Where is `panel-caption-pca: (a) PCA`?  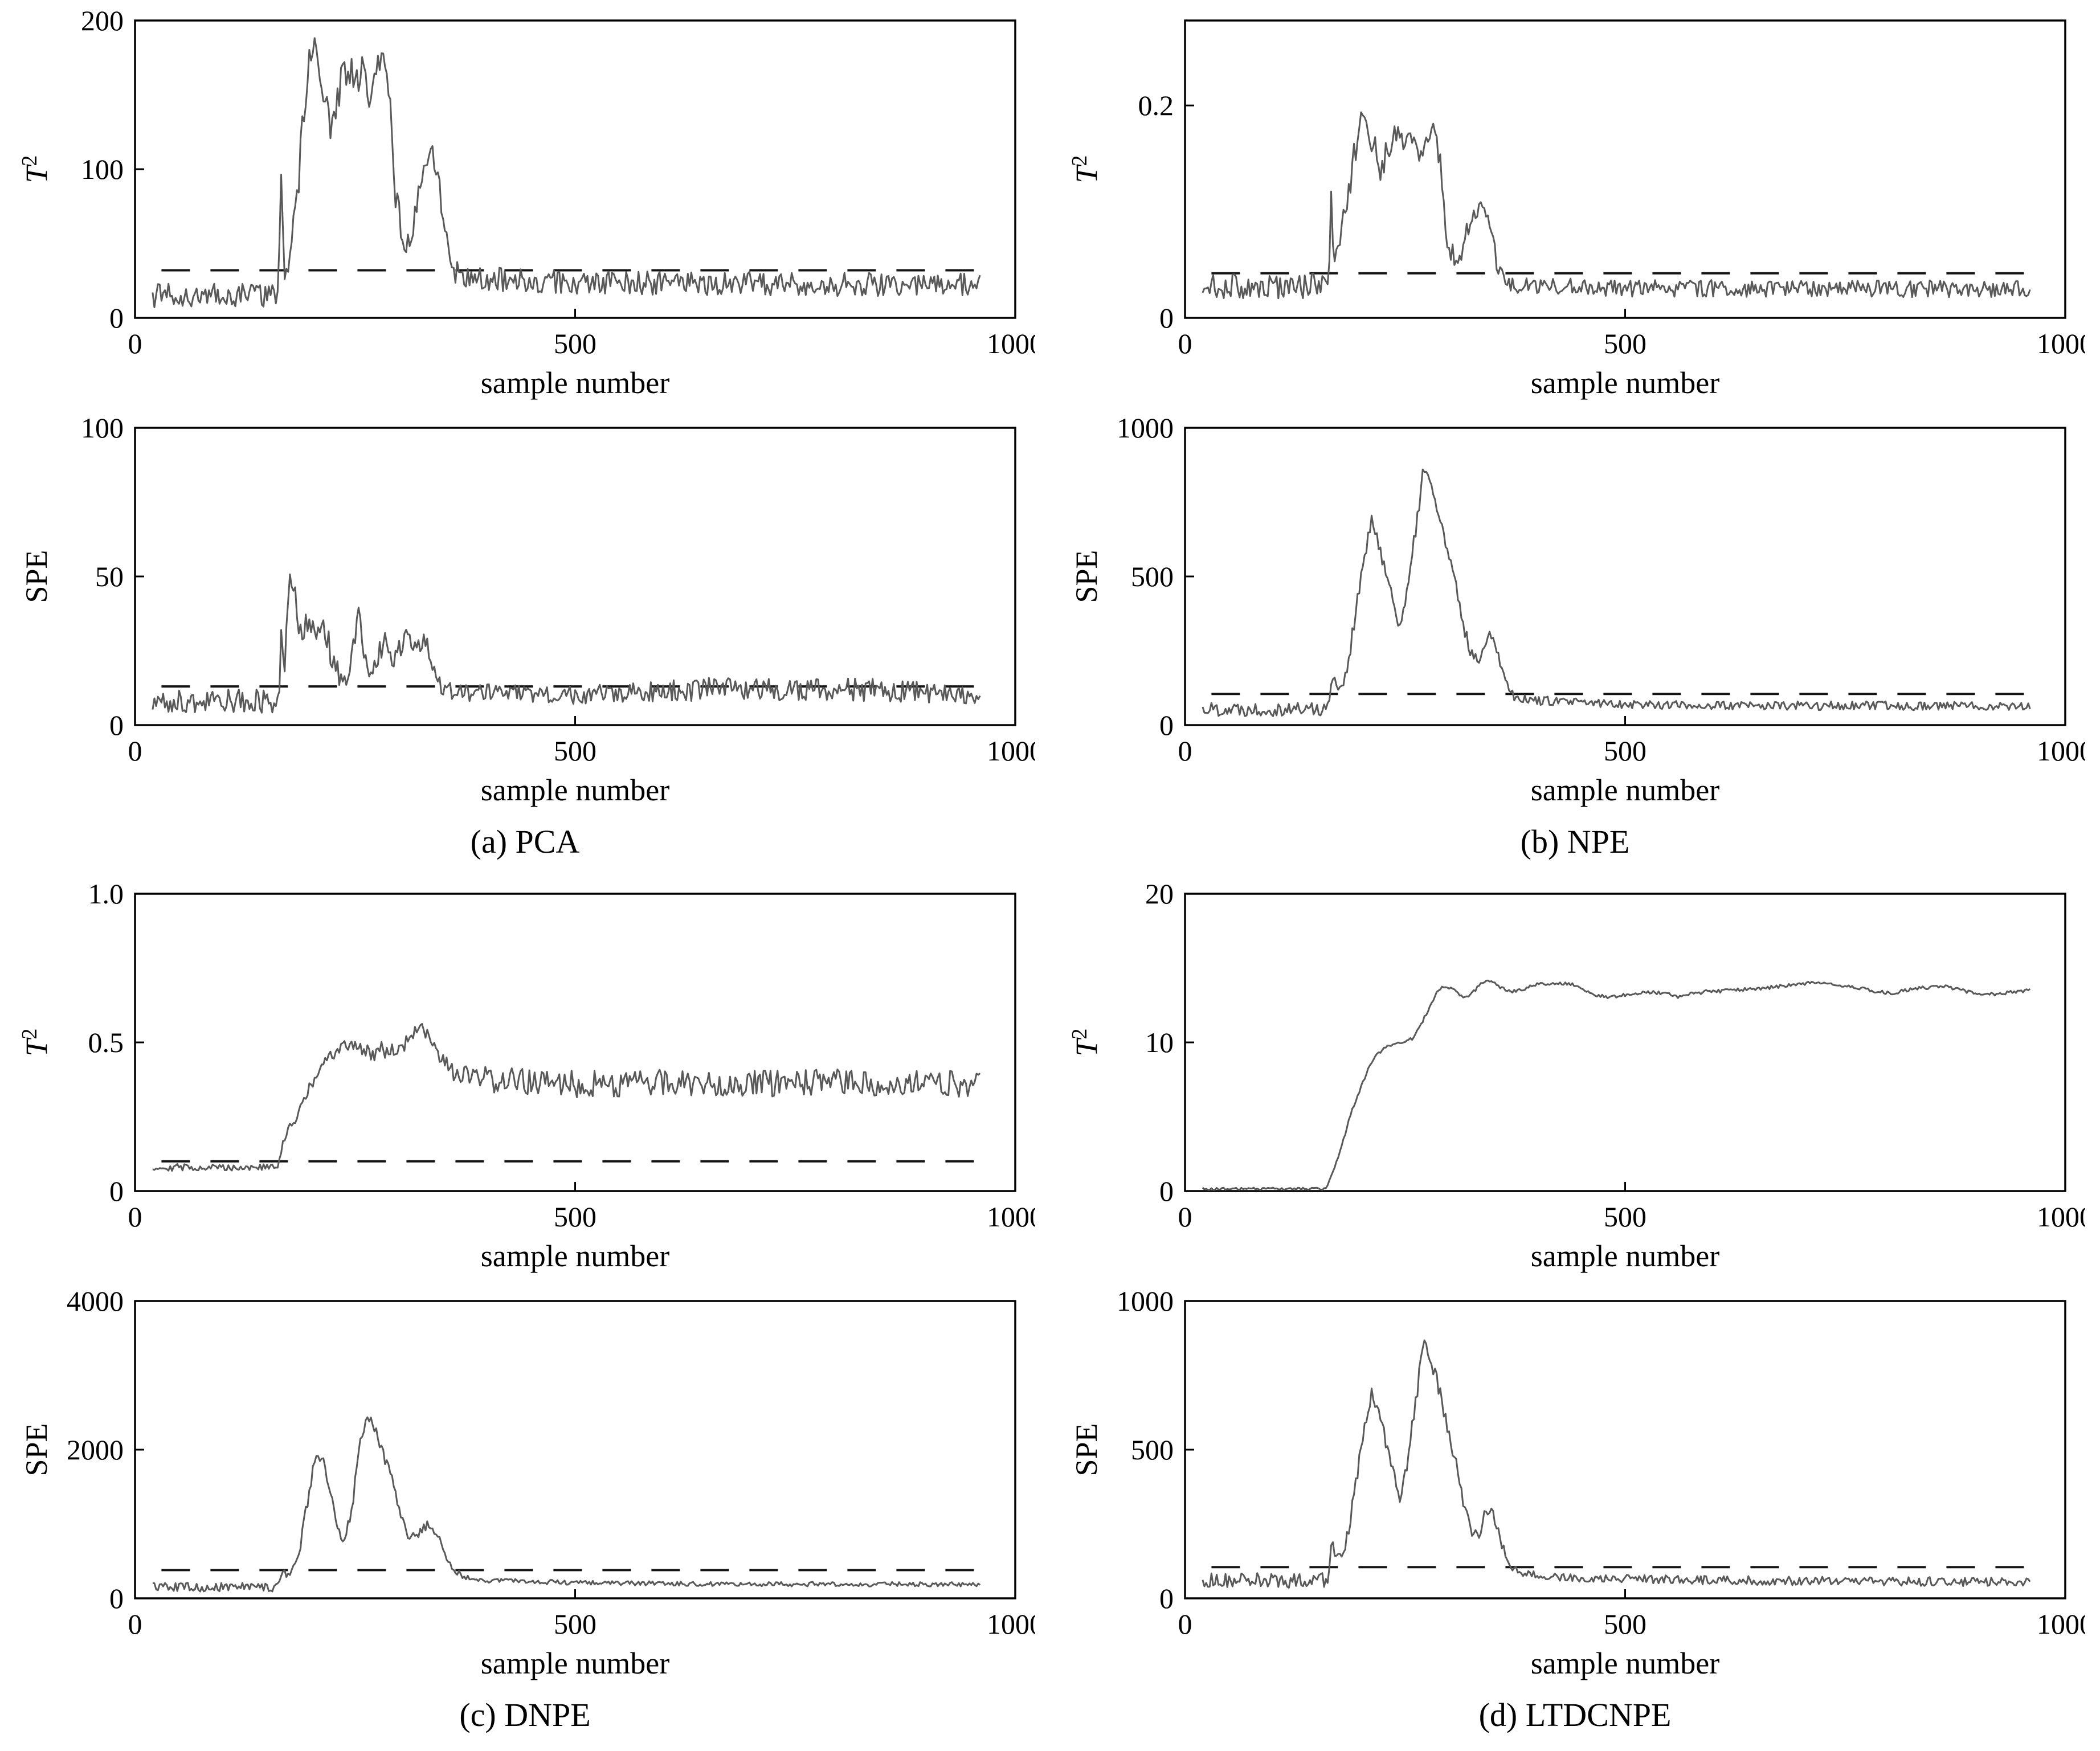 panel-caption-pca: (a) PCA is located at coordinates (525, 842).